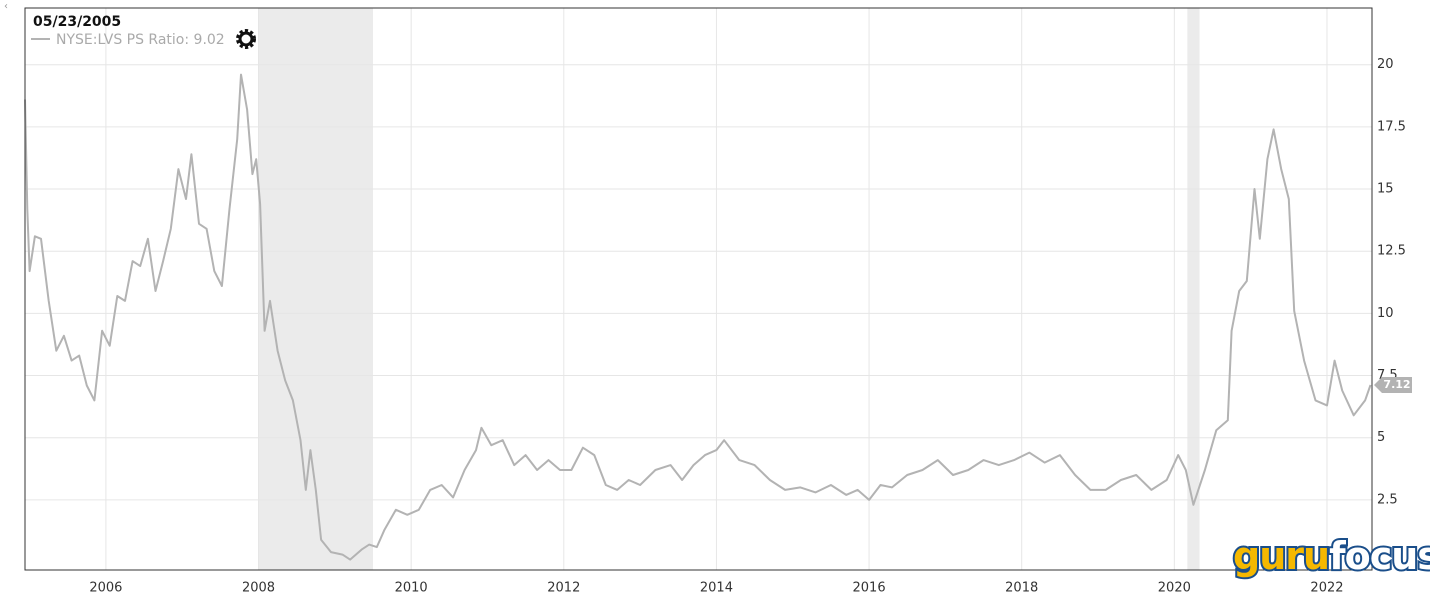  What do you see at coordinates (1391, 251) in the screenshot?
I see `y-tick-label: 12.5` at bounding box center [1391, 251].